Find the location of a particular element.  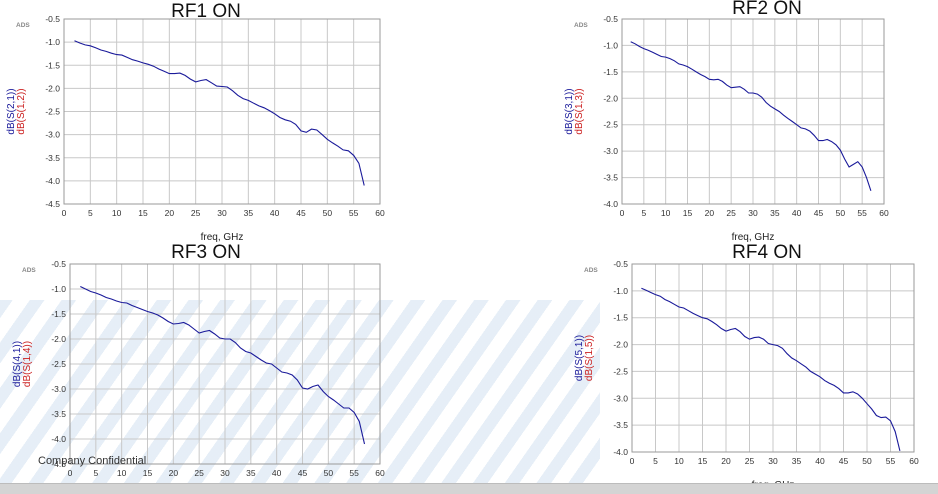

y-axis-label: dB(S(3,1)) is located at coordinates (569, 111).